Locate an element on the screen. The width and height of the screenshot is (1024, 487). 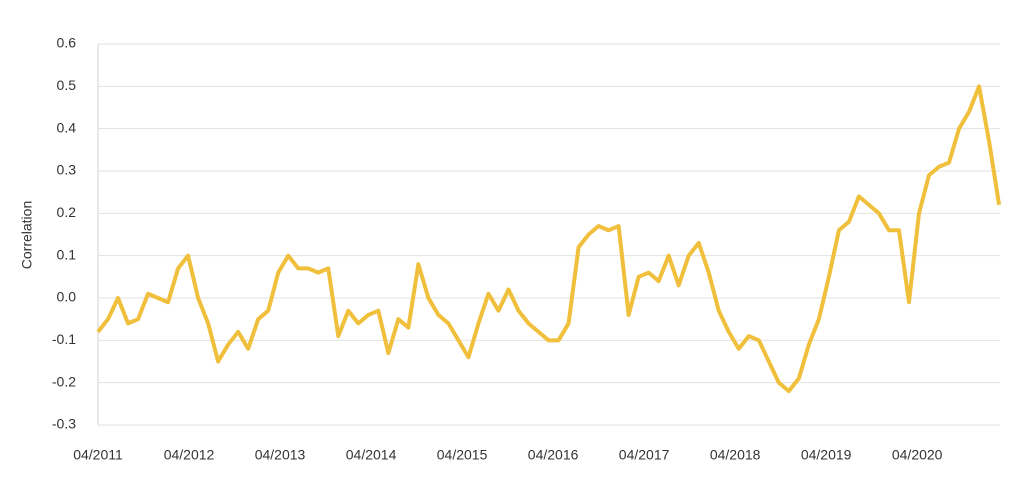
y-tick-label: 0.0 is located at coordinates (67, 297).